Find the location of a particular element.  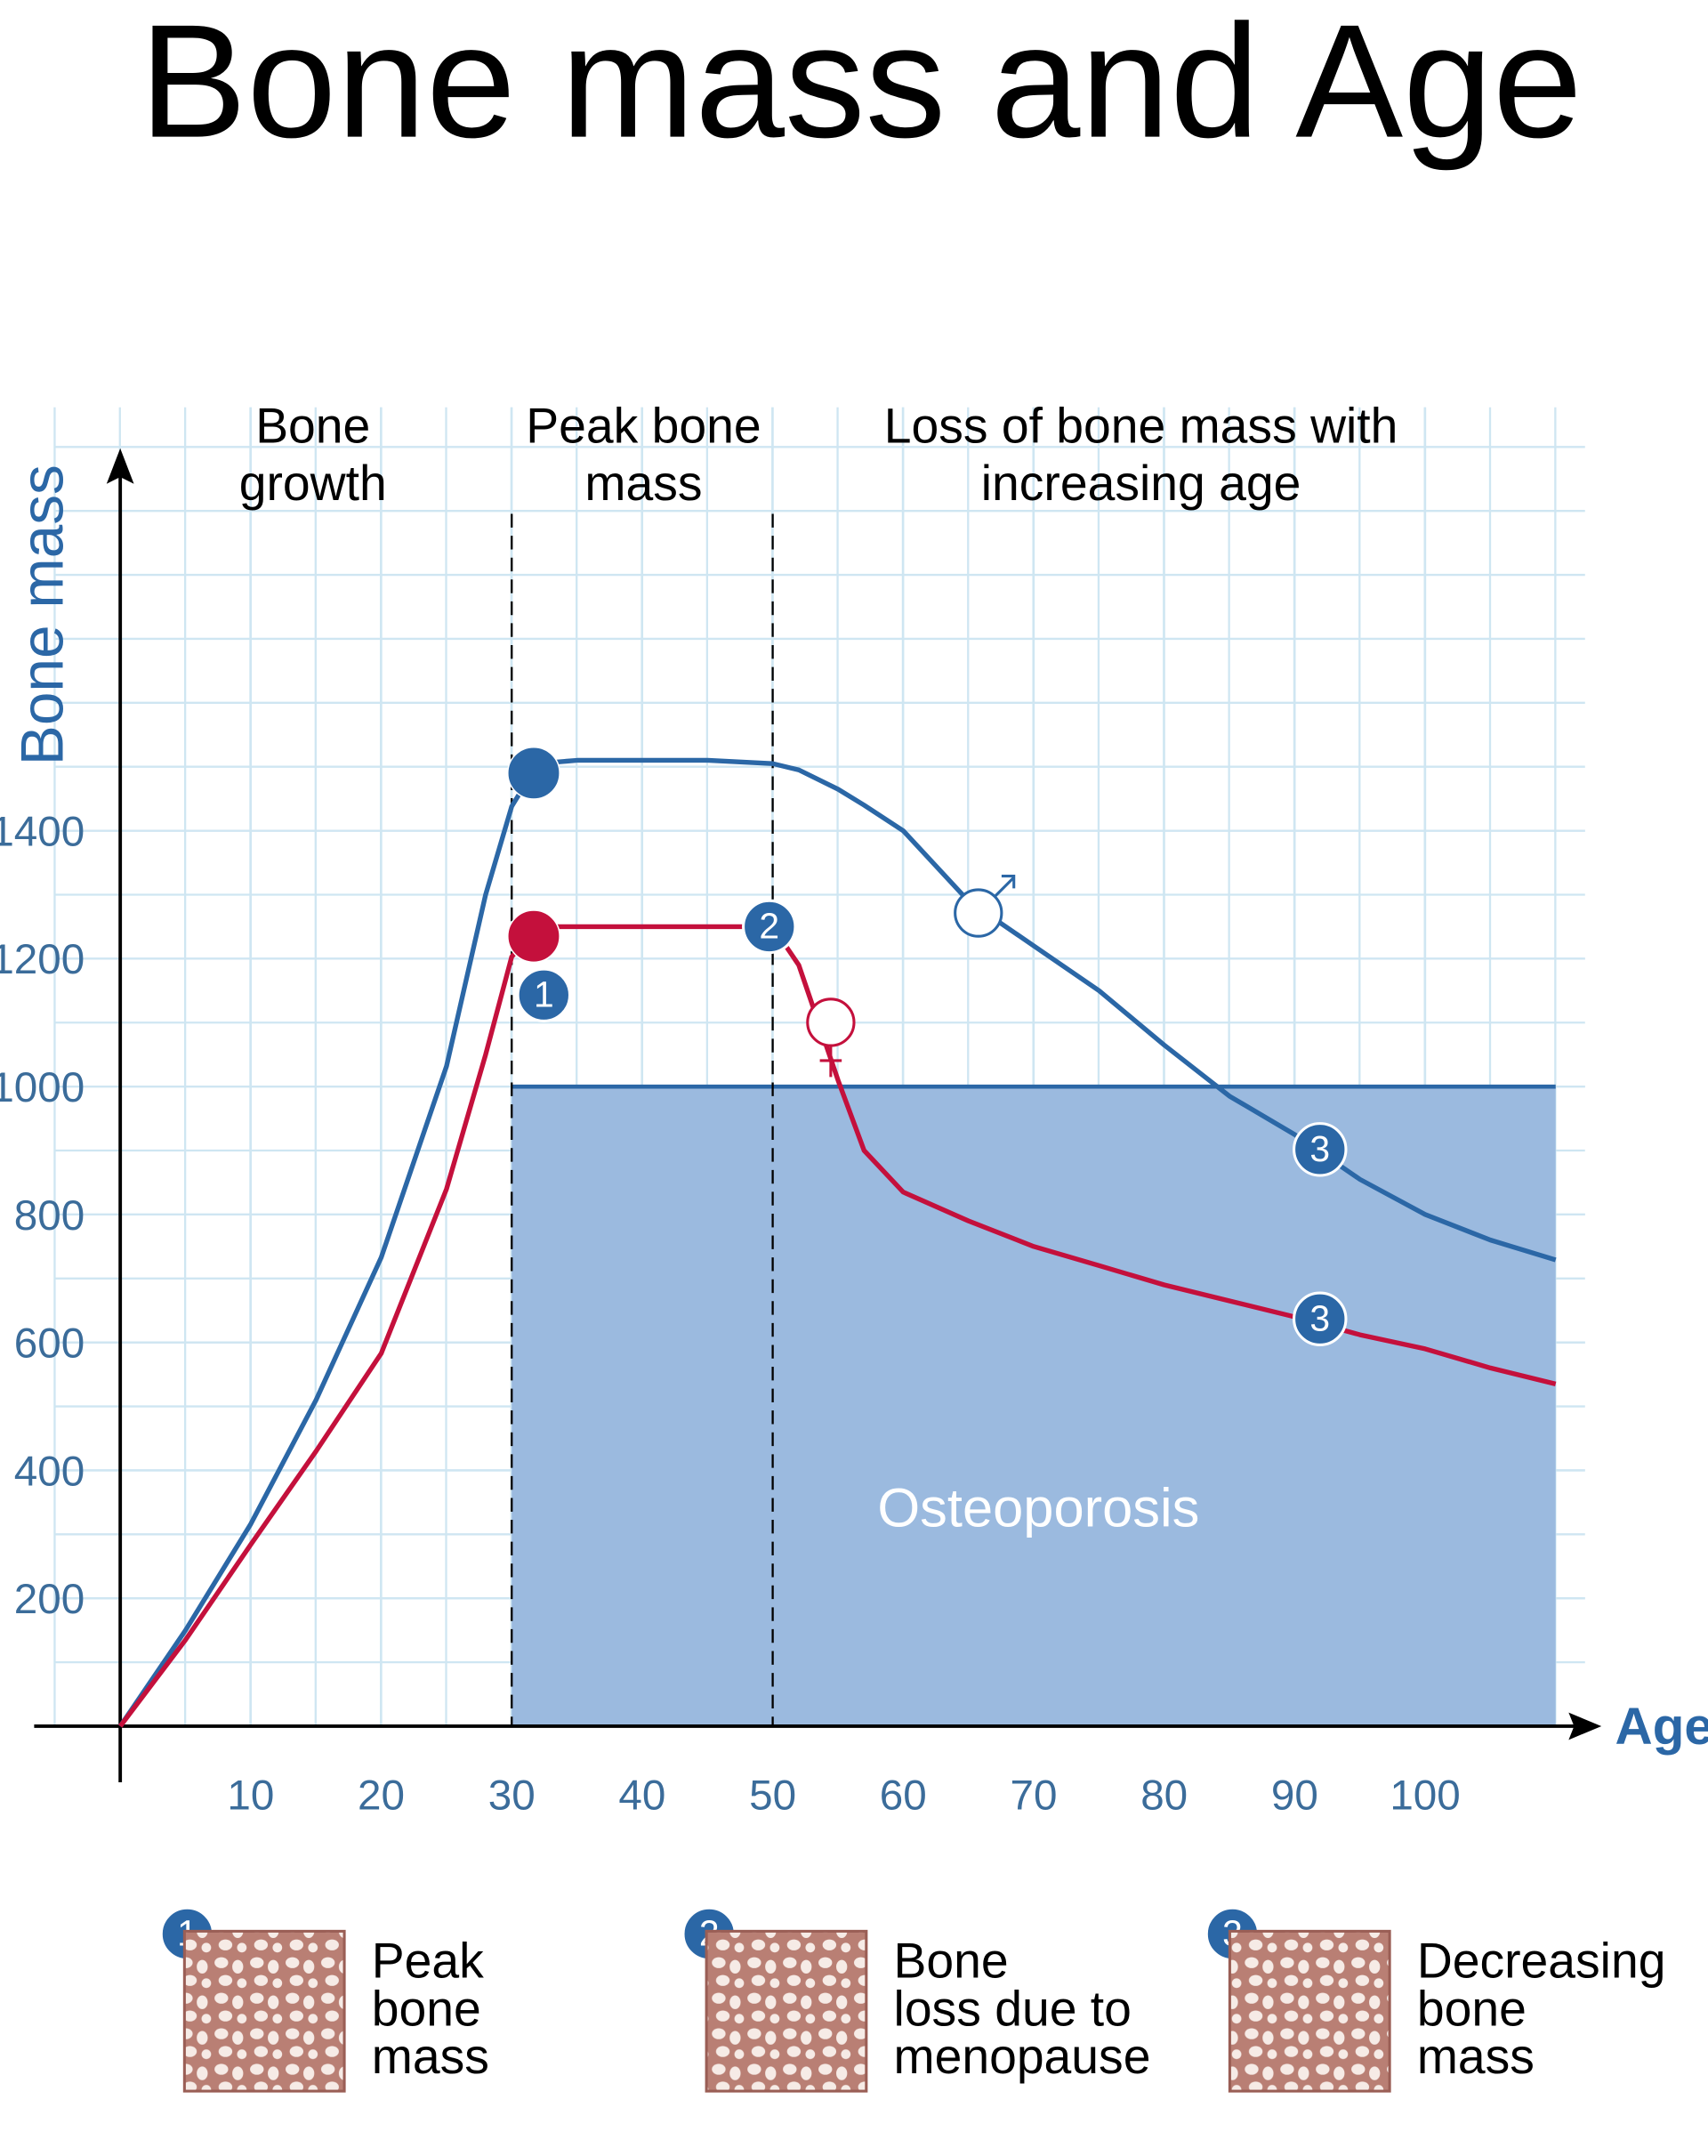

y-tick-label: 800 is located at coordinates (49, 1216).